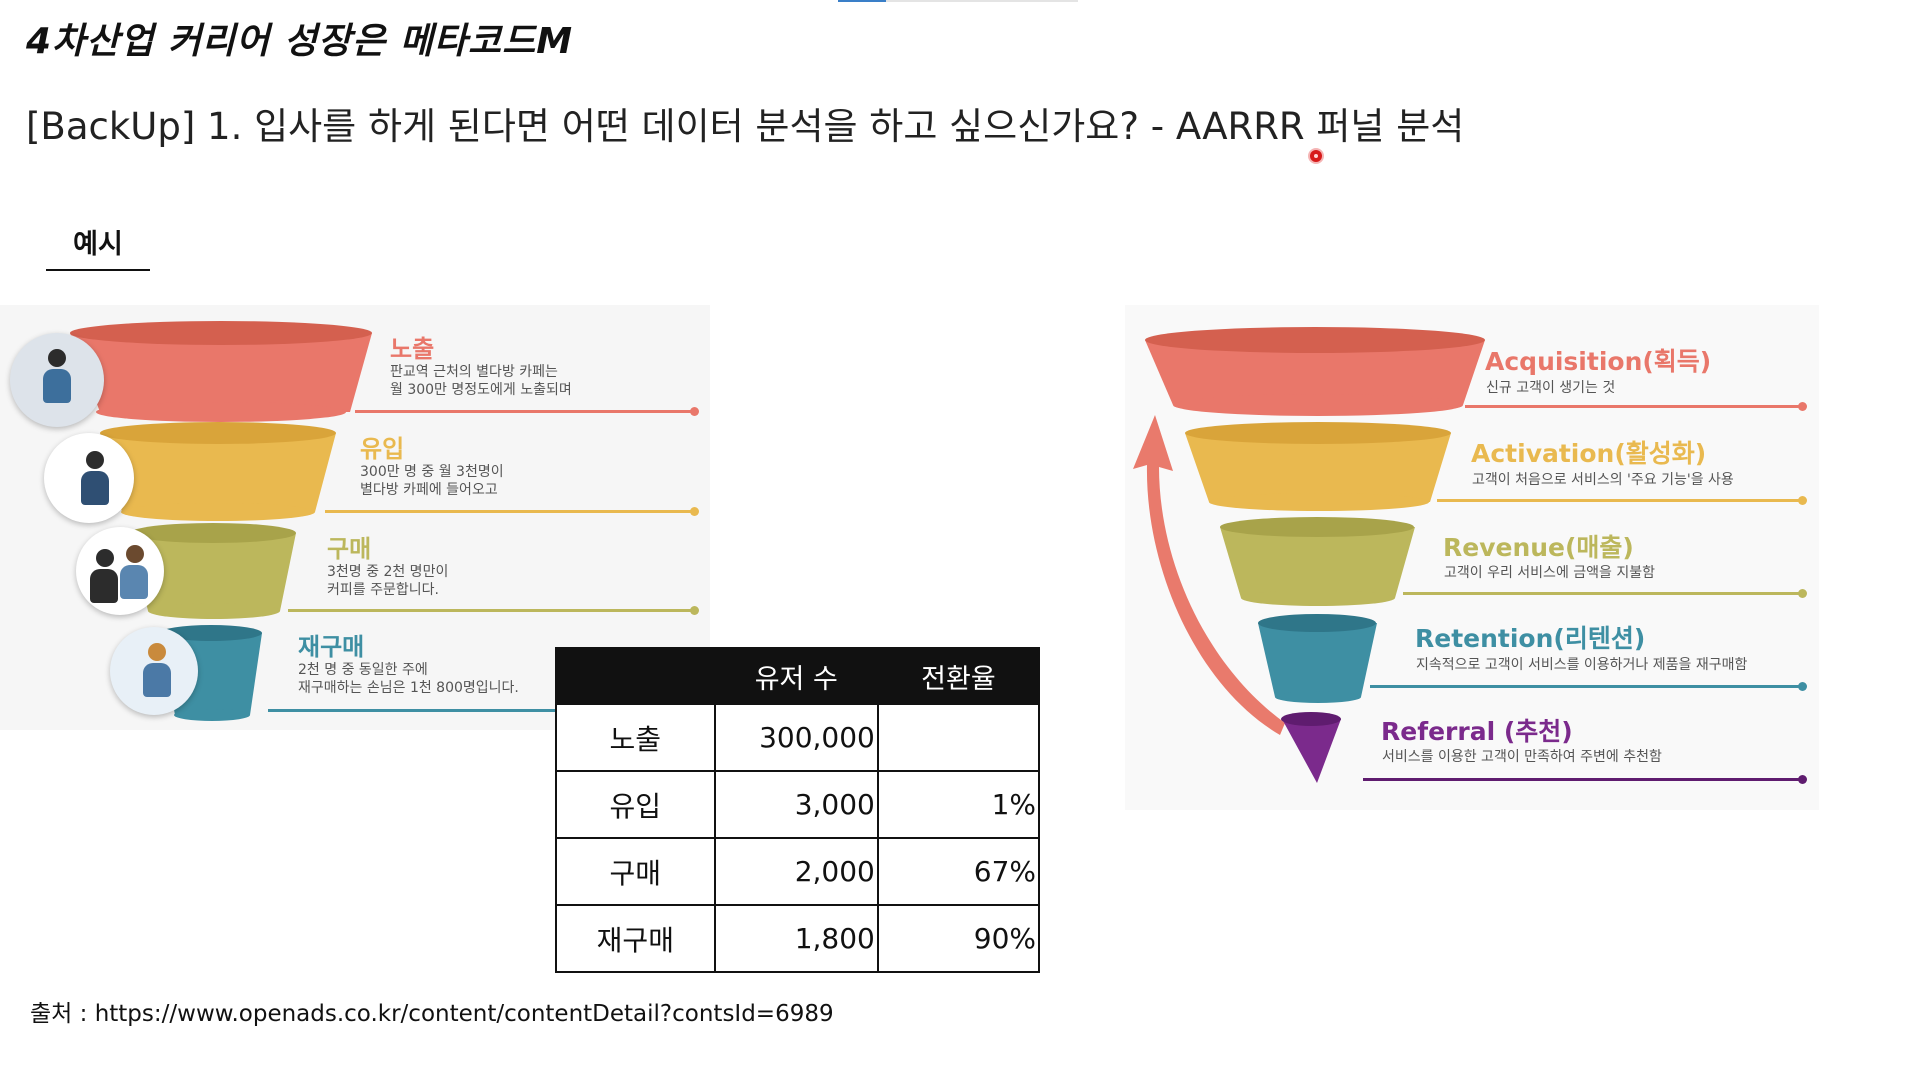 This screenshot has height=1080, width=1919. What do you see at coordinates (635, 737) in the screenshot?
I see `row-label: 노출` at bounding box center [635, 737].